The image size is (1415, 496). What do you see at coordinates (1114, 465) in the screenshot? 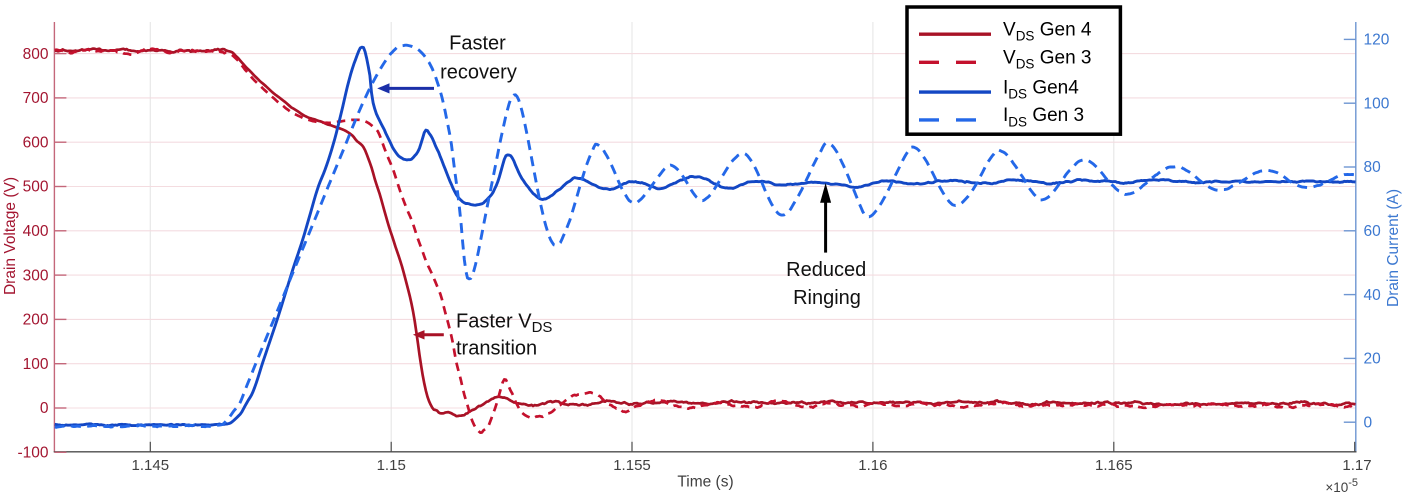
I see `svg-text: 1.165` at bounding box center [1114, 465].